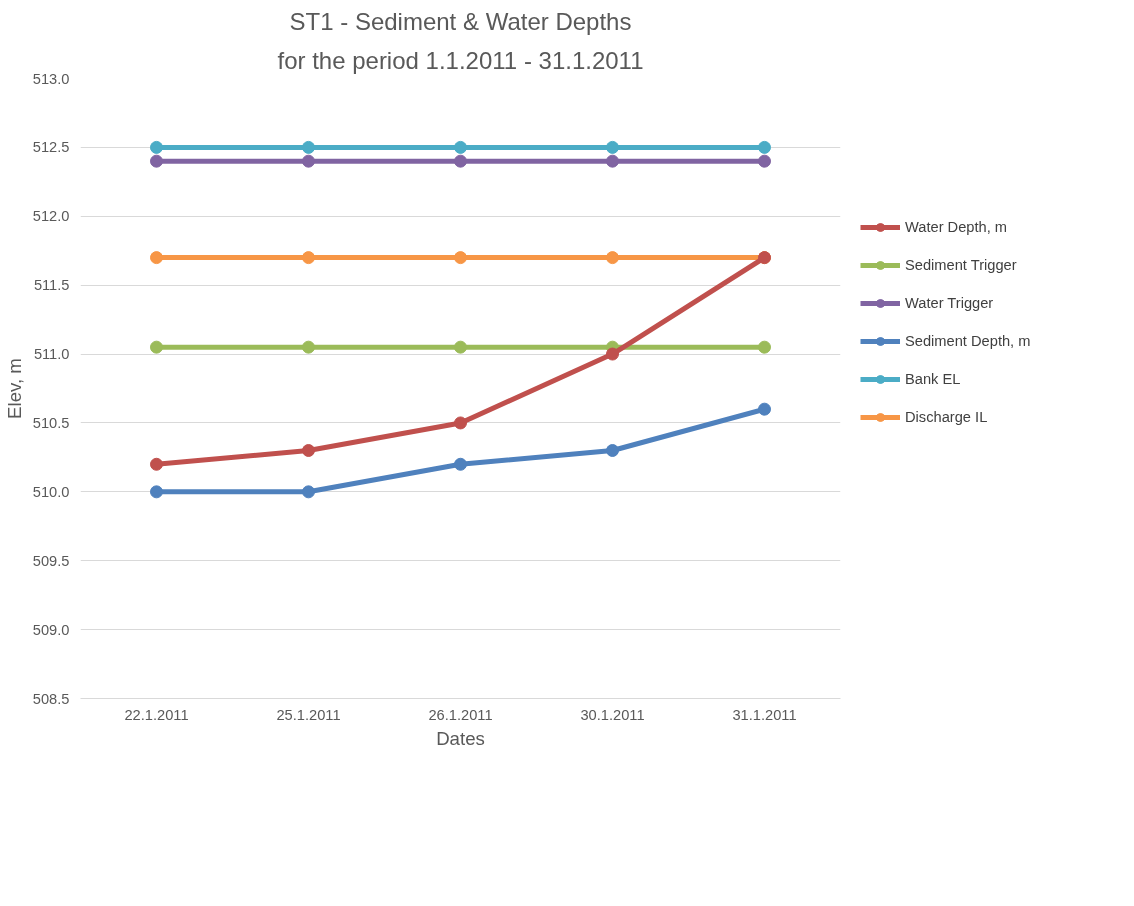 Image resolution: width=1134 pixels, height=906 pixels. I want to click on x-tick-label: 25.1.2011, so click(308, 714).